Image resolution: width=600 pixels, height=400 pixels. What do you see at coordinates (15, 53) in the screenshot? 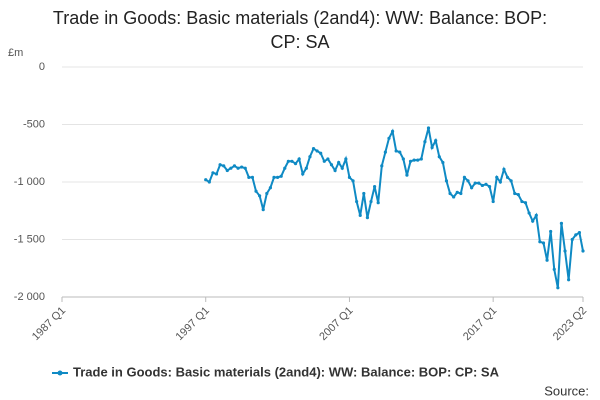
I see `y-axis-label: £m` at bounding box center [15, 53].